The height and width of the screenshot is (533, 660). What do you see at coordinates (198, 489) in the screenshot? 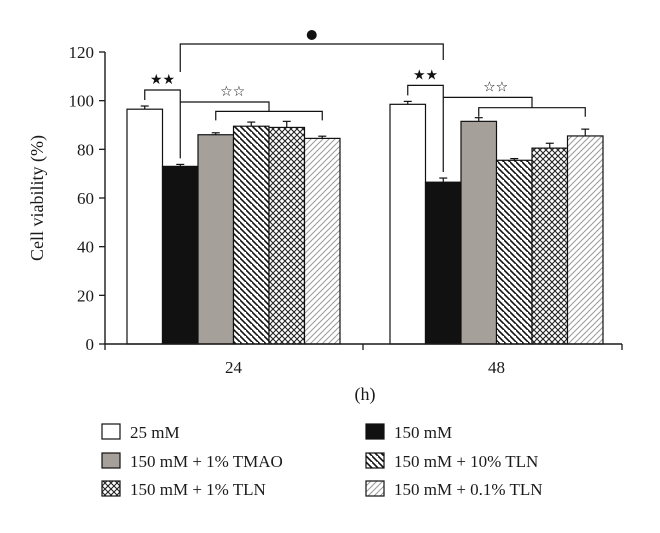
I see `legend-label: 150 mM + 1% TLN` at bounding box center [198, 489].